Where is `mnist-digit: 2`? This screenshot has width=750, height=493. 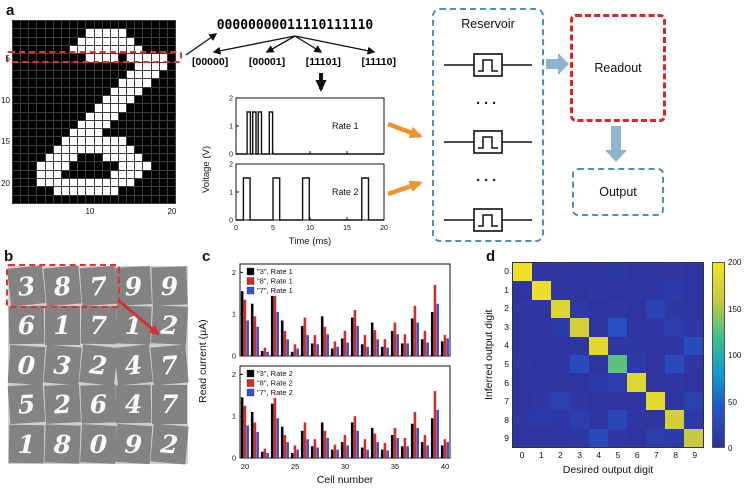 mnist-digit: 2 is located at coordinates (169, 444).